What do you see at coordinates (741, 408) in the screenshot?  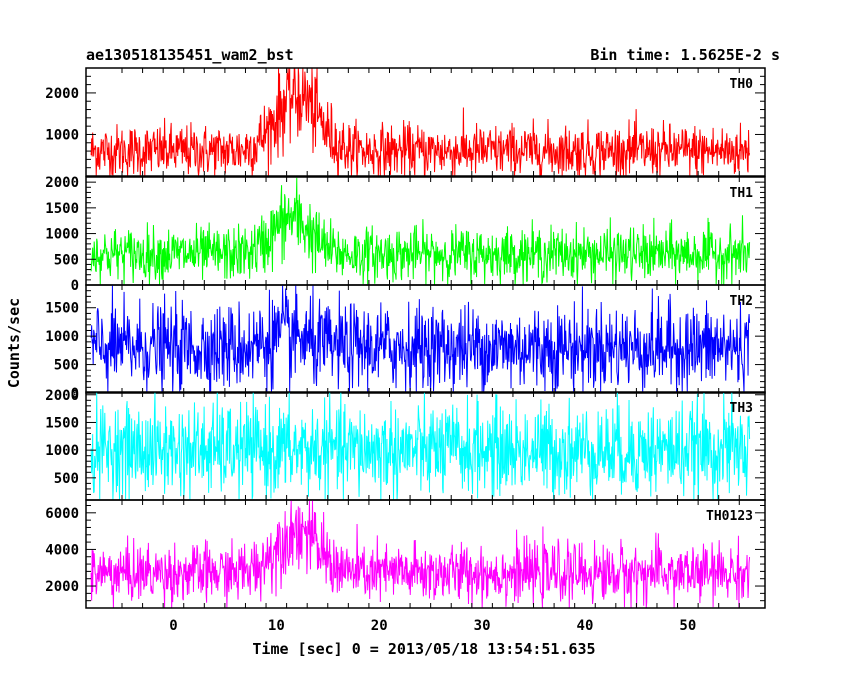 I see `panel-label-th3: TH3` at bounding box center [741, 408].